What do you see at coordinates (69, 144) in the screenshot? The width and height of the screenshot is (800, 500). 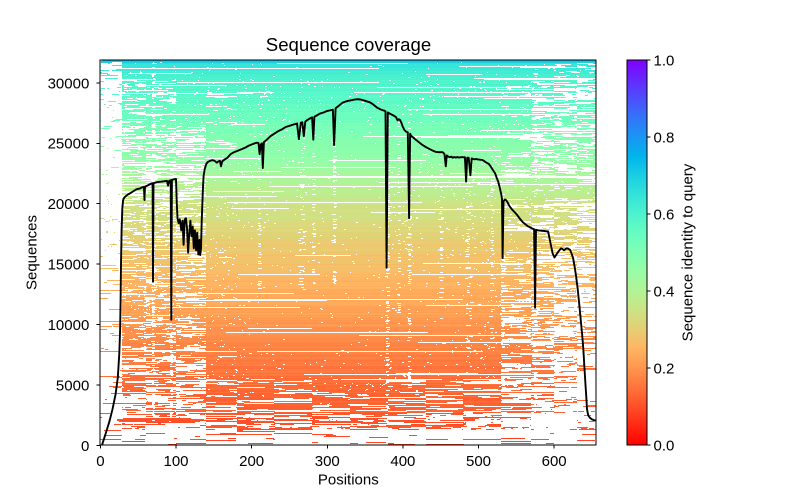 I see `svg-text: 25000` at bounding box center [69, 144].